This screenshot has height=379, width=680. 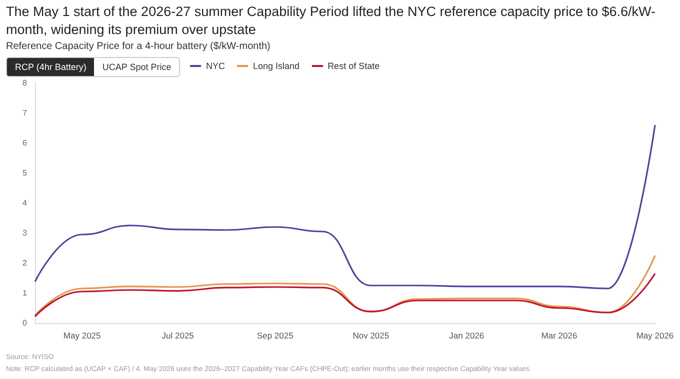 What do you see at coordinates (25, 83) in the screenshot?
I see `y-tick-label: 8` at bounding box center [25, 83].